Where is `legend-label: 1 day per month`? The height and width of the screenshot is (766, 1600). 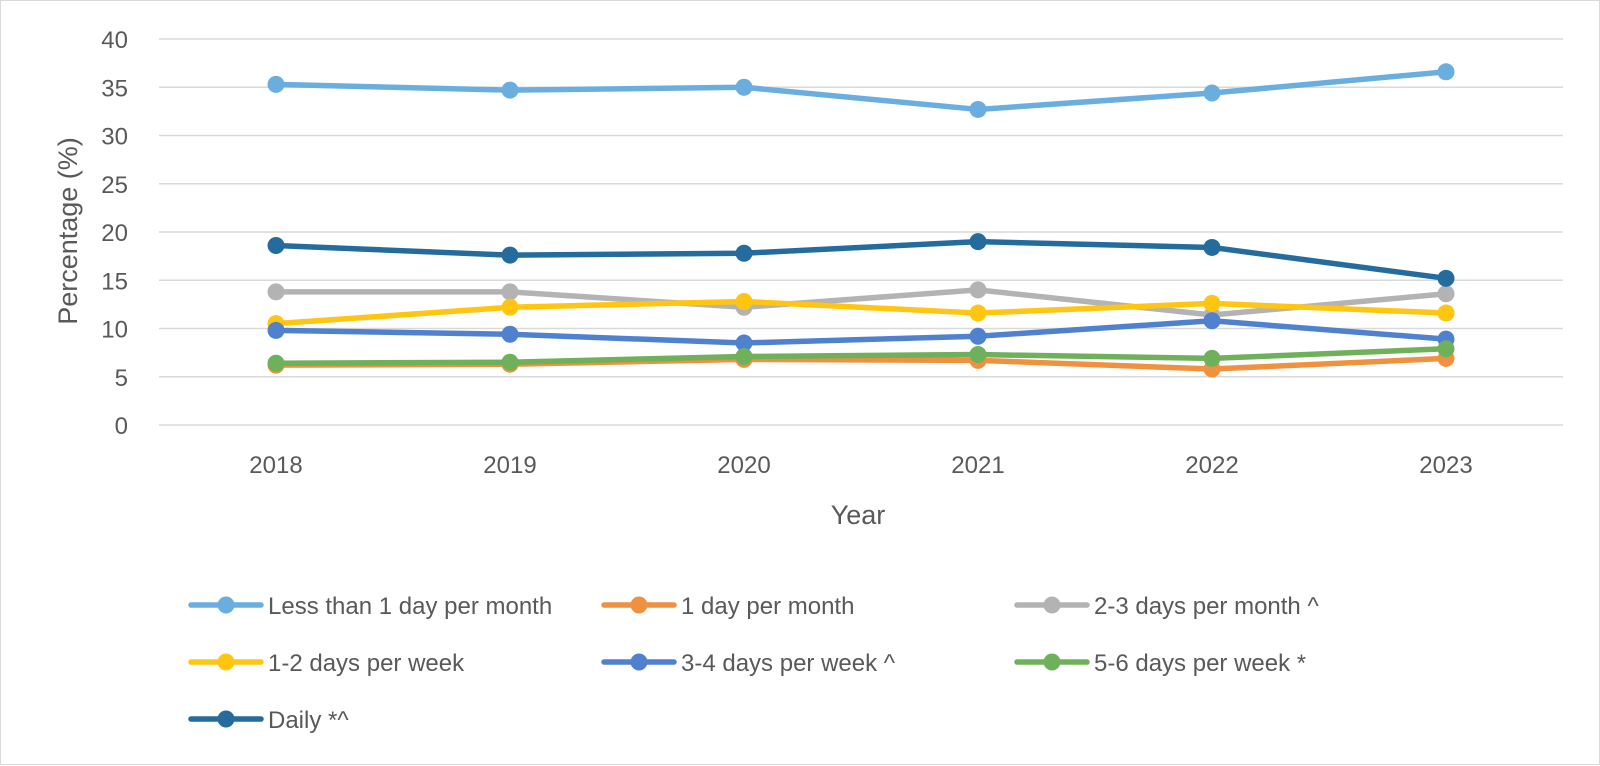
legend-label: 1 day per month is located at coordinates (767, 606).